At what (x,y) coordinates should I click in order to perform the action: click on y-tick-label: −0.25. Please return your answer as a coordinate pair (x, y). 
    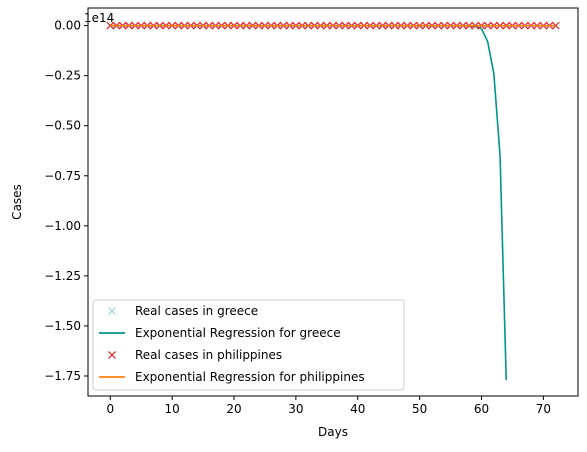
    Looking at the image, I should click on (62, 76).